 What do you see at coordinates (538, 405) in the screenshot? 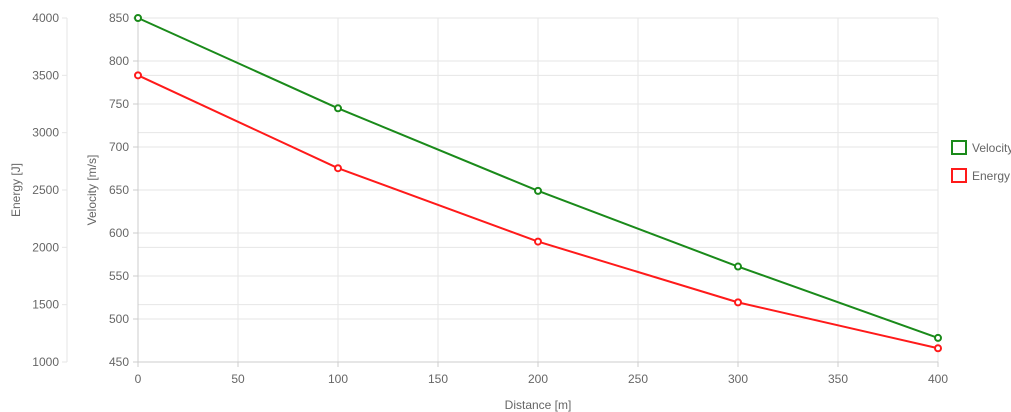
I see `x-axis-title: Distance [m]` at bounding box center [538, 405].